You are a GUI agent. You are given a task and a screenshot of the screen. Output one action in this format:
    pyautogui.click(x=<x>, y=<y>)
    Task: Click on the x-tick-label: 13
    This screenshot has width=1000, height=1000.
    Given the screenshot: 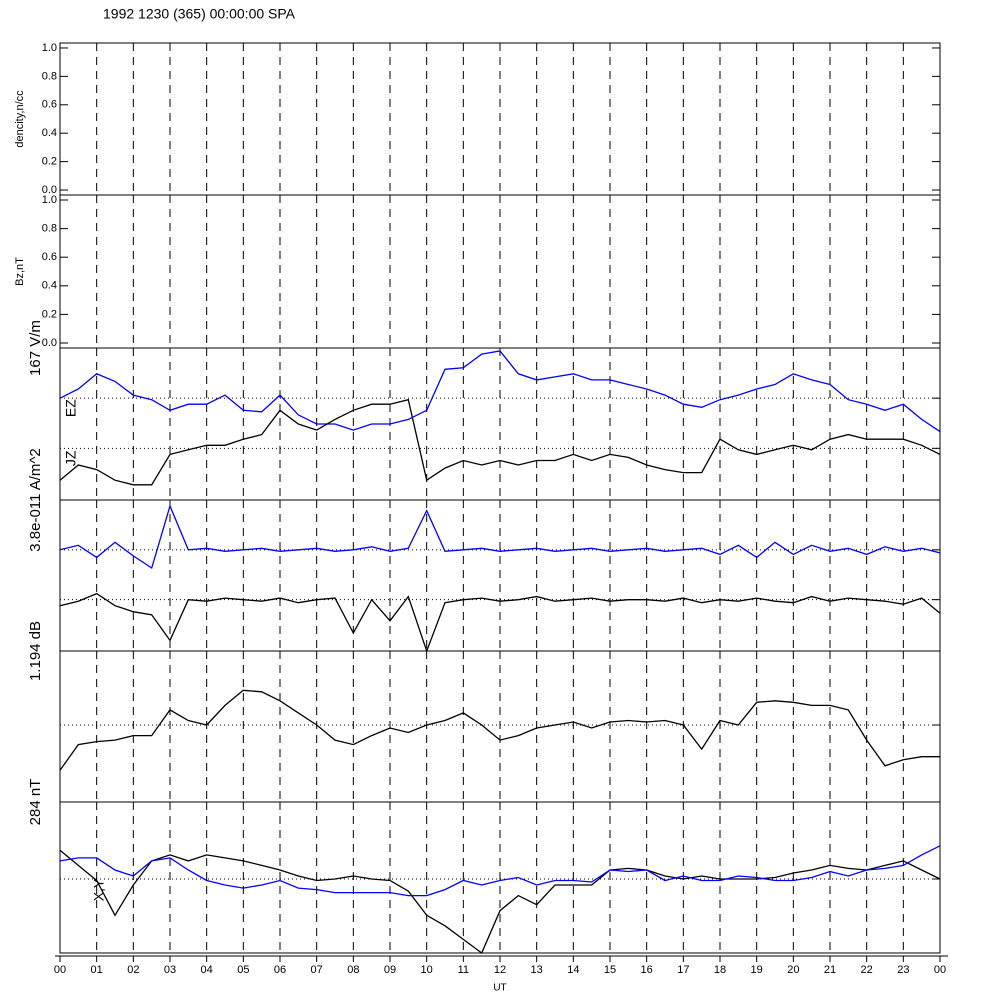 What is the action you would take?
    pyautogui.click(x=537, y=970)
    